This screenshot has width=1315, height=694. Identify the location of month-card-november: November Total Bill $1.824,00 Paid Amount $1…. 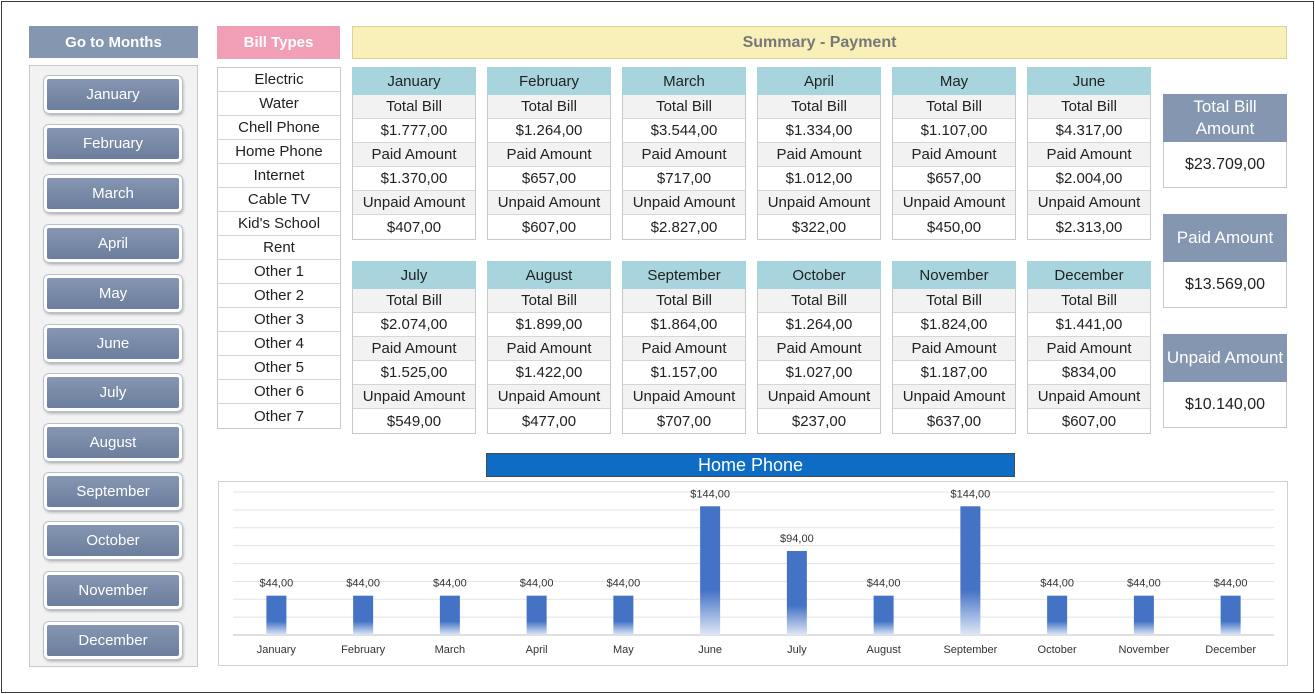
(954, 347).